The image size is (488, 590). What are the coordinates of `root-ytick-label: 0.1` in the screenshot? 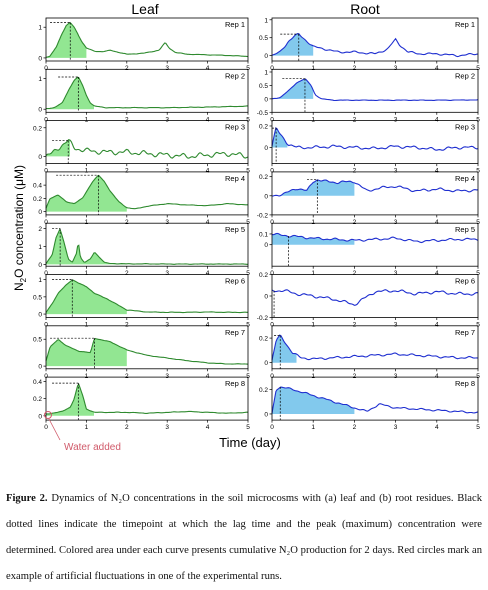 It's located at (263, 234).